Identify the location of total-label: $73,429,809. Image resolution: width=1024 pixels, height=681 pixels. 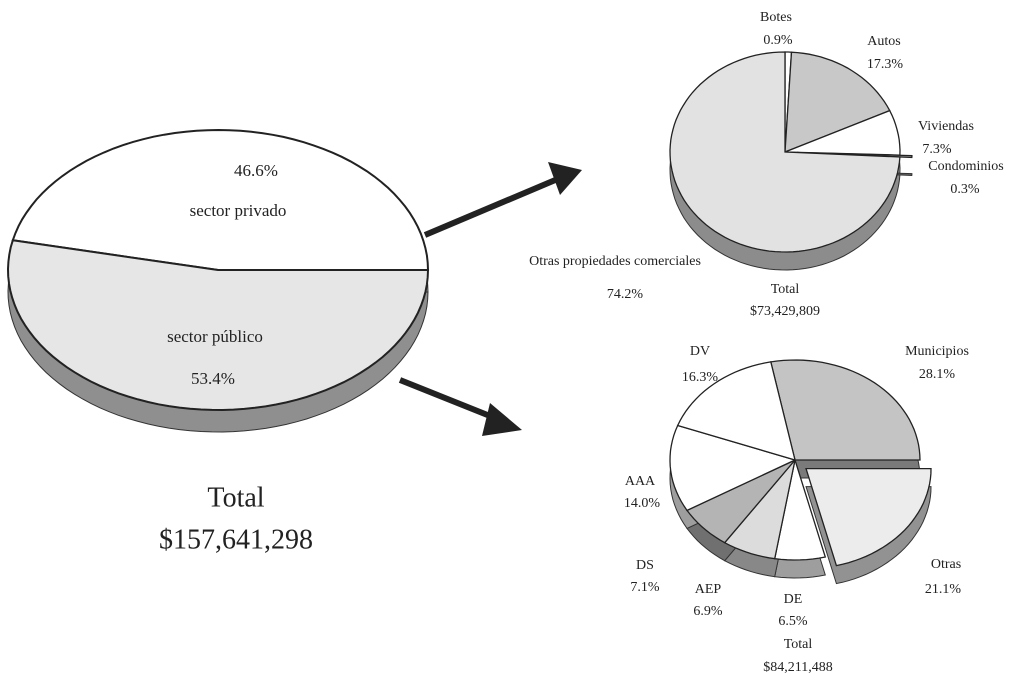
(785, 311).